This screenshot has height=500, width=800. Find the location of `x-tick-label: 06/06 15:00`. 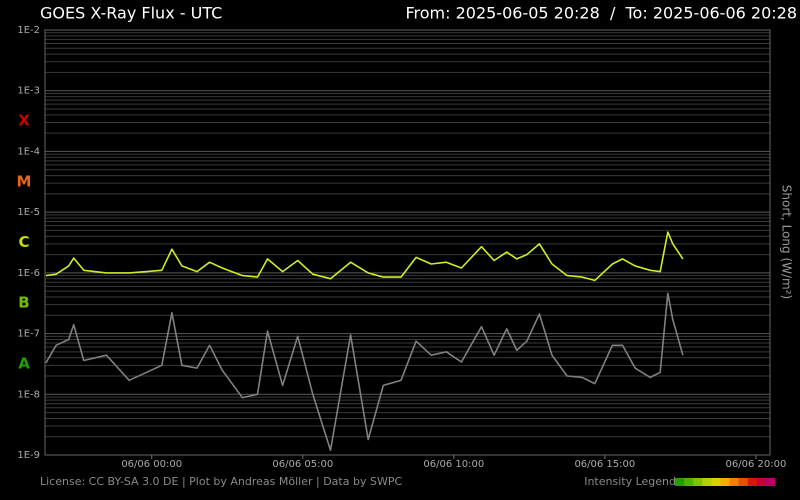

x-tick-label: 06/06 15:00 is located at coordinates (604, 464).